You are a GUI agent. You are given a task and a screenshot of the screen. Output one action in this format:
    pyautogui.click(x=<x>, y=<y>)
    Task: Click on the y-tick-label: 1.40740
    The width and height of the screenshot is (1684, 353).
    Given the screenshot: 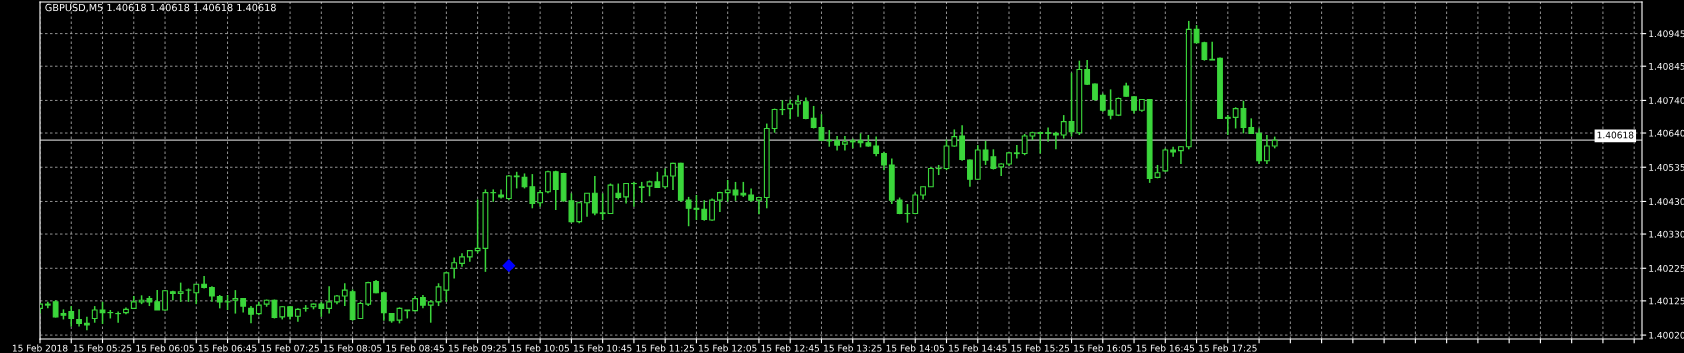 What is the action you would take?
    pyautogui.click(x=1666, y=100)
    